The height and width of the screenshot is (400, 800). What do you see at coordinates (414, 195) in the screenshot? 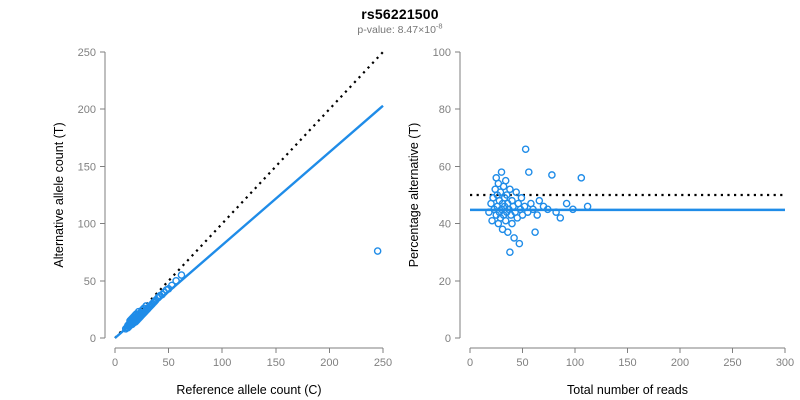
I see `y-axis-title: Percentage alternative (T)` at bounding box center [414, 195].